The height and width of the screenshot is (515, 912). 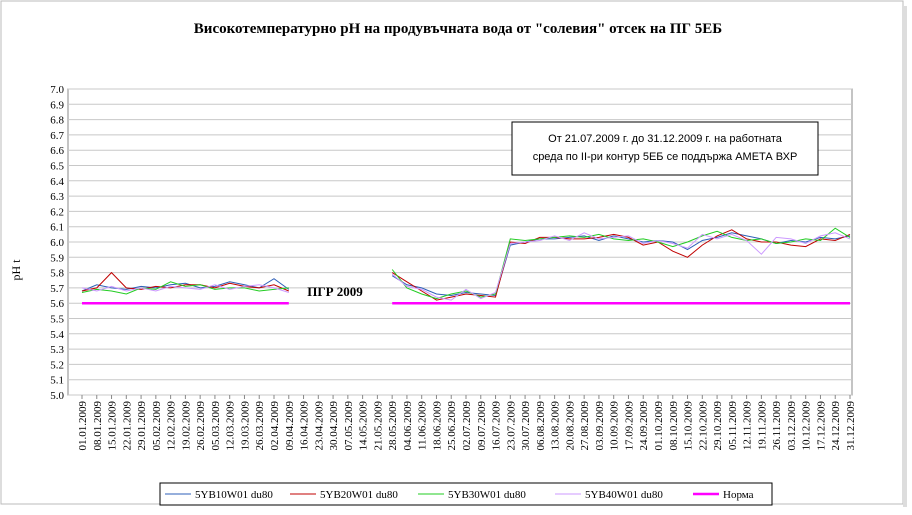 I want to click on x-tick-label: 26.03.2009, so click(x=260, y=426).